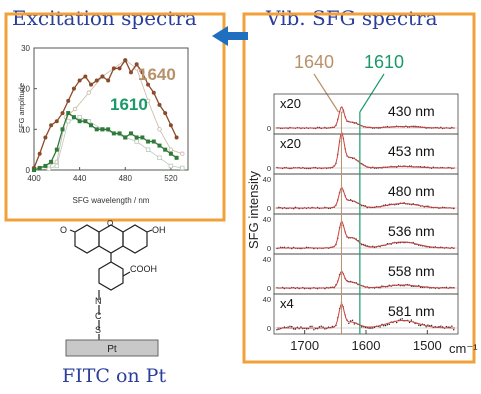 This screenshot has height=394, width=481. Describe the element at coordinates (80, 178) in the screenshot. I see `excitation-xtick-label: 440` at that location.